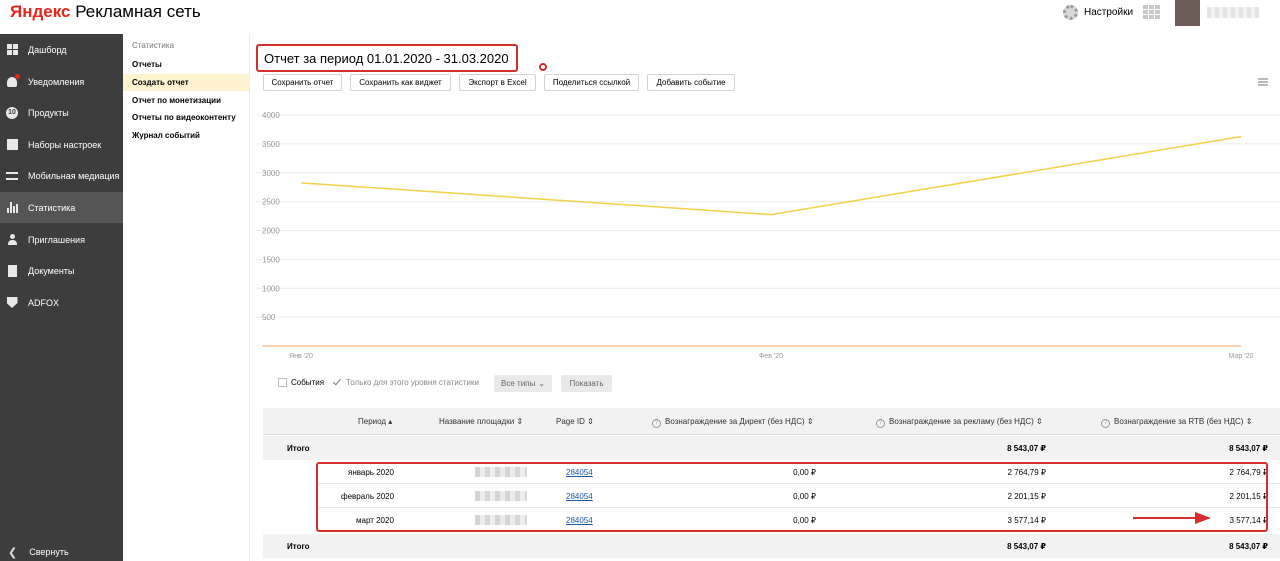 Image resolution: width=1280 pixels, height=561 pixels. What do you see at coordinates (1263, 82) in the screenshot?
I see `filter-settings-icon` at bounding box center [1263, 82].